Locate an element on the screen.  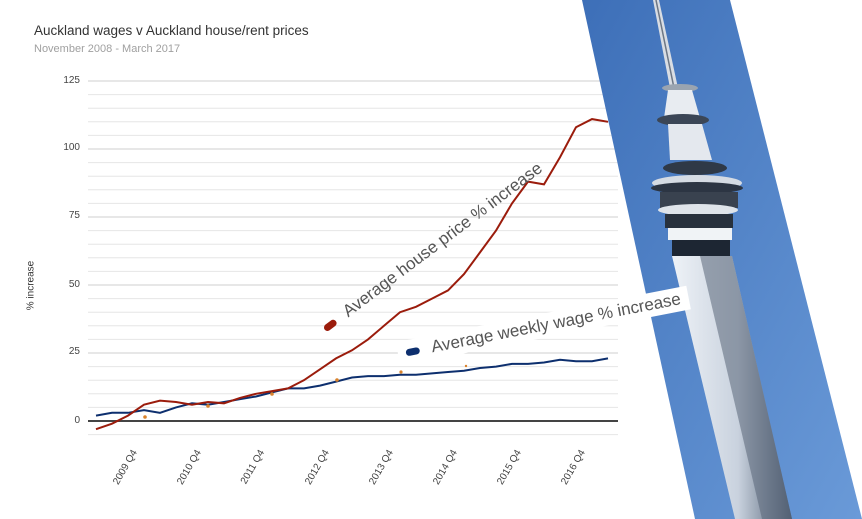
rent-series-dots is located at coordinates (305, 391).